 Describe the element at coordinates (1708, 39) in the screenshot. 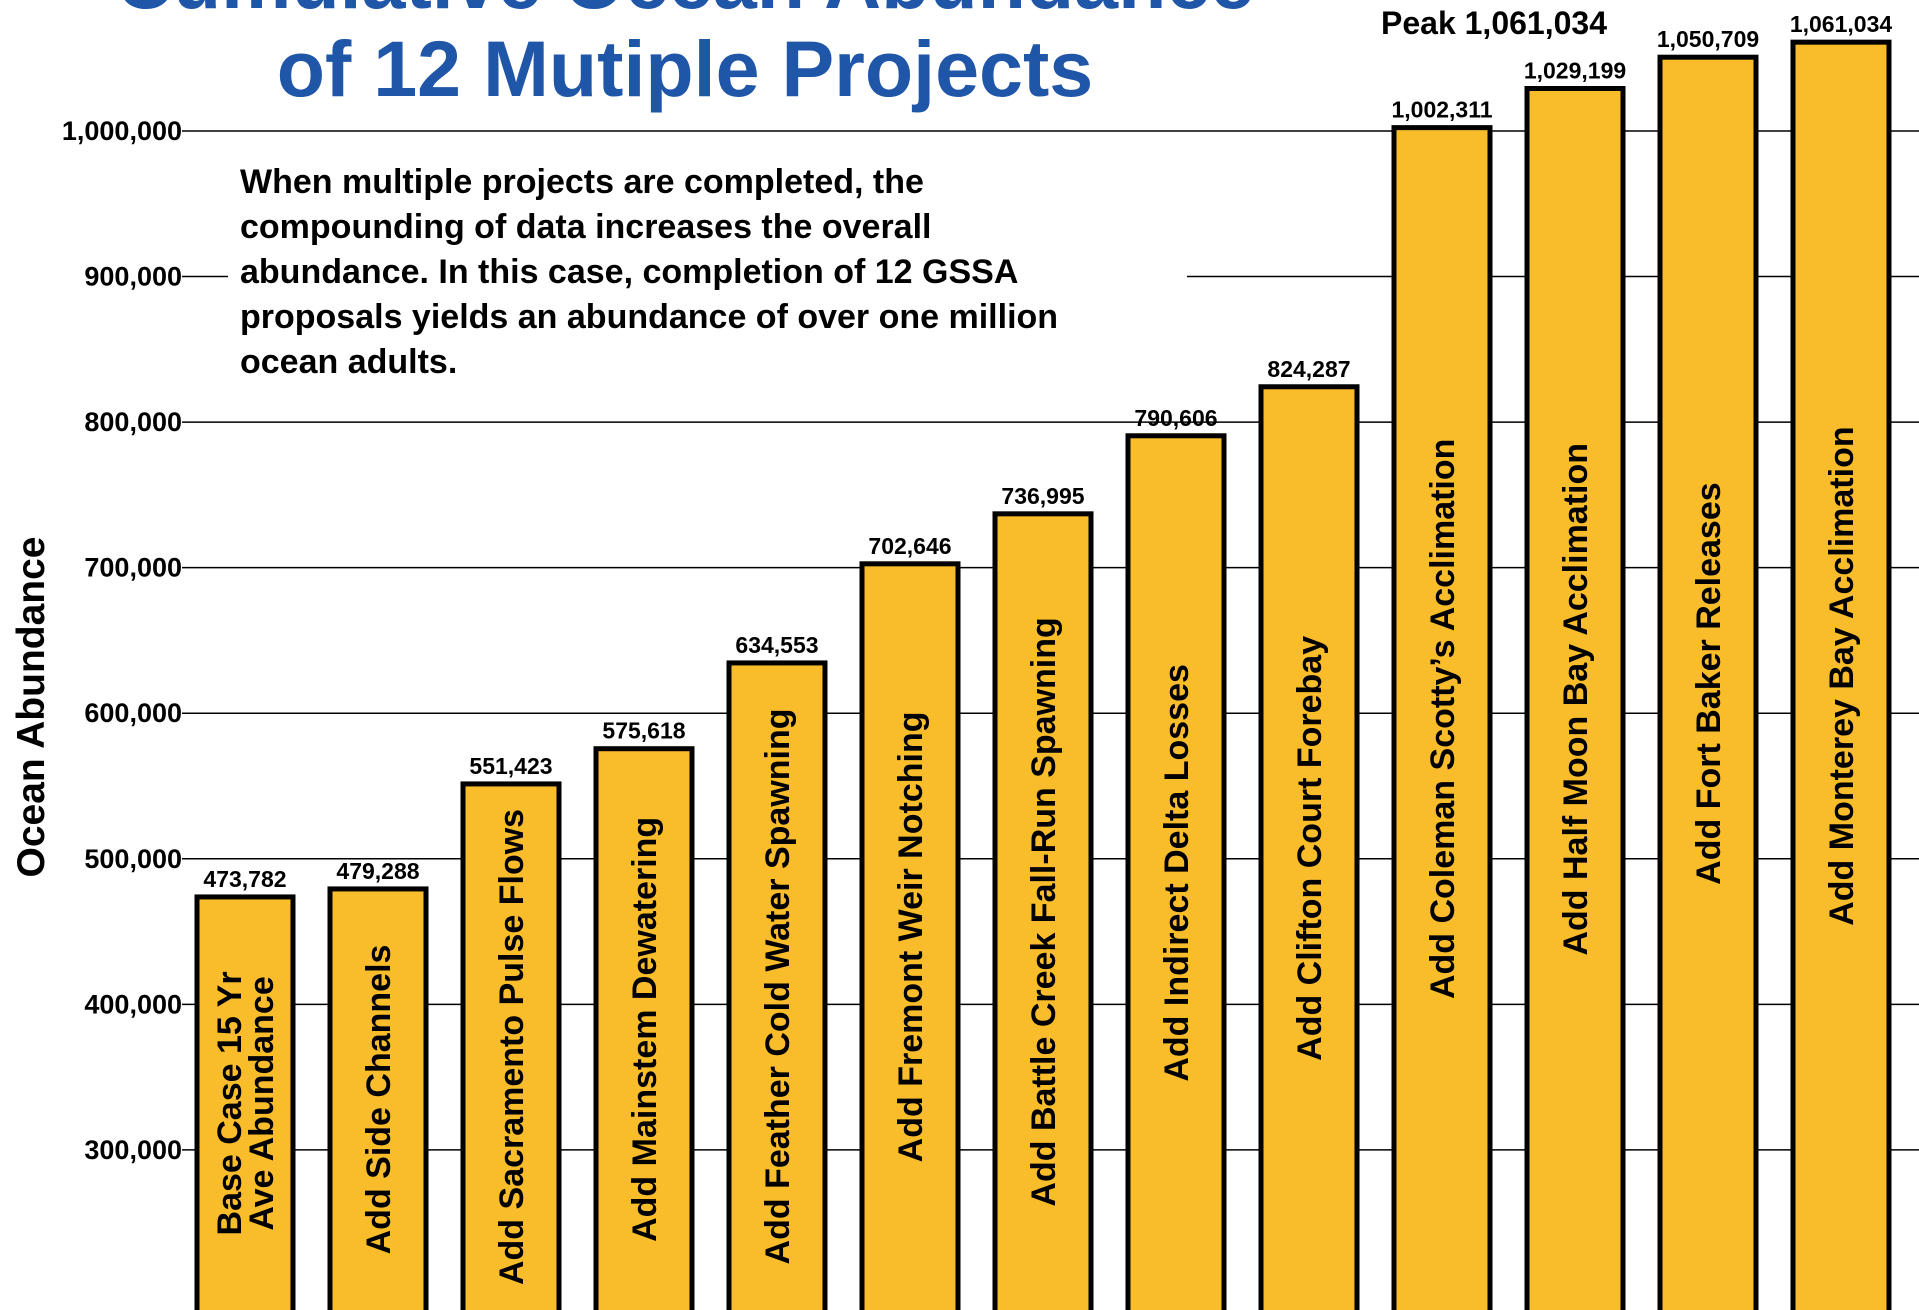

I see `value-label: 1,050,709` at that location.